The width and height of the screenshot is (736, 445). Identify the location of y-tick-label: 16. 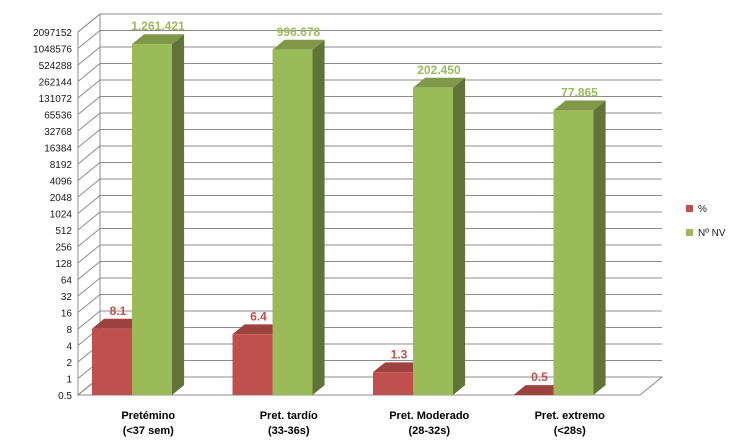
(67, 314).